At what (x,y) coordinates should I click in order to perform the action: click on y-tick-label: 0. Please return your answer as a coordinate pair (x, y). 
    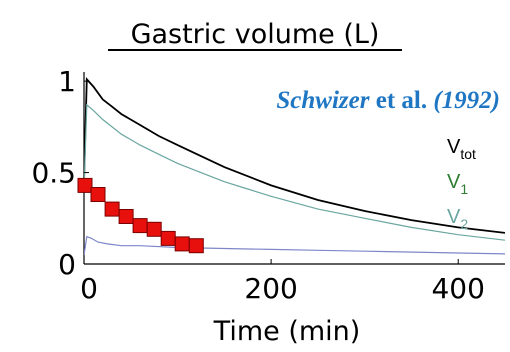
    Looking at the image, I should click on (67, 264).